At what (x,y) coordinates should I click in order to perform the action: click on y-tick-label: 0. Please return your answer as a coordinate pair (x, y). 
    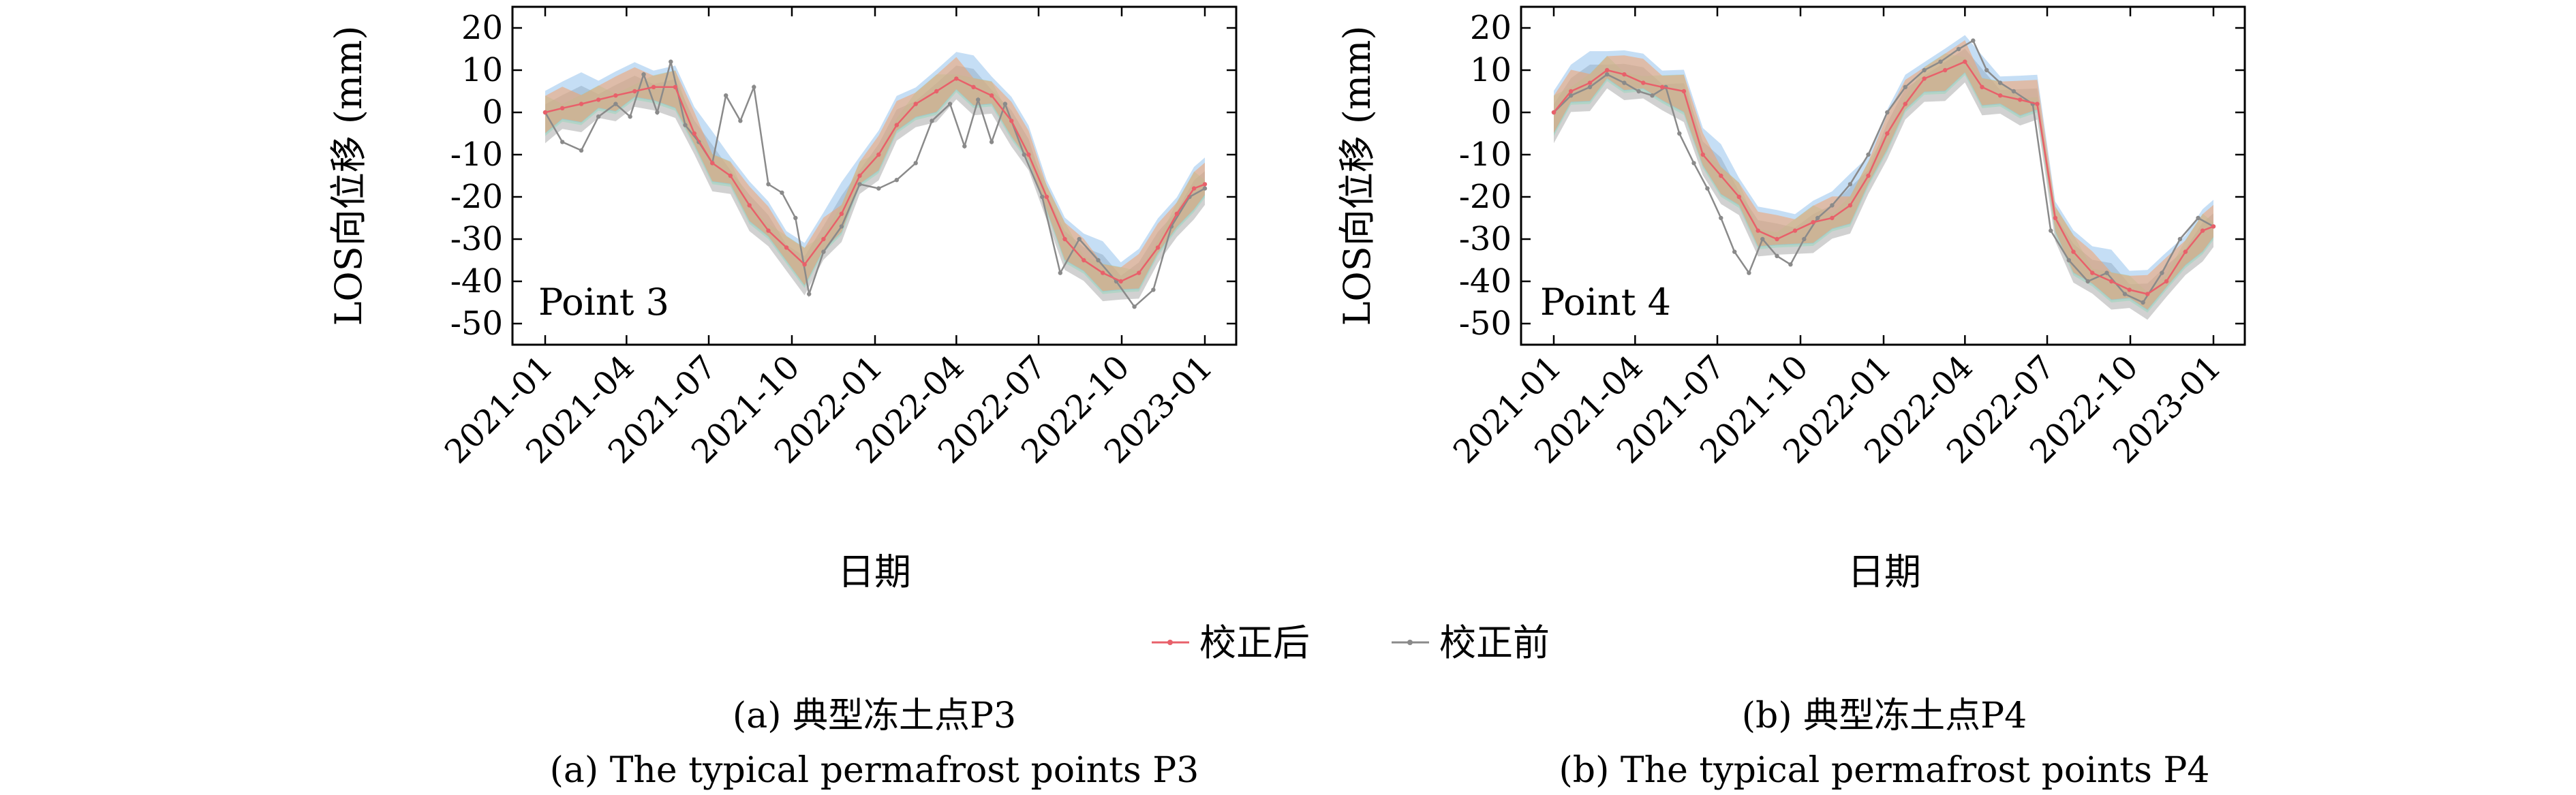
    Looking at the image, I should click on (1501, 112).